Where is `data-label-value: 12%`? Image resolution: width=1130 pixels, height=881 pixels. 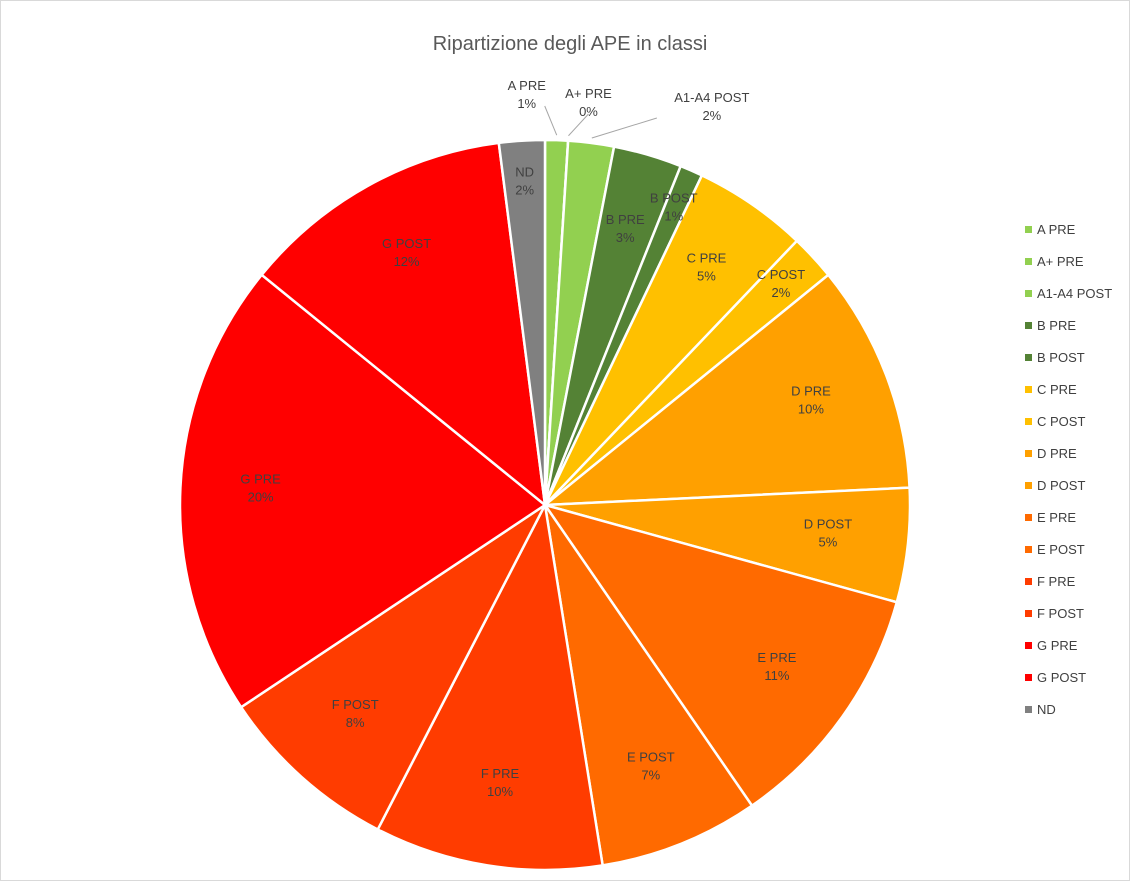 data-label-value: 12% is located at coordinates (407, 261).